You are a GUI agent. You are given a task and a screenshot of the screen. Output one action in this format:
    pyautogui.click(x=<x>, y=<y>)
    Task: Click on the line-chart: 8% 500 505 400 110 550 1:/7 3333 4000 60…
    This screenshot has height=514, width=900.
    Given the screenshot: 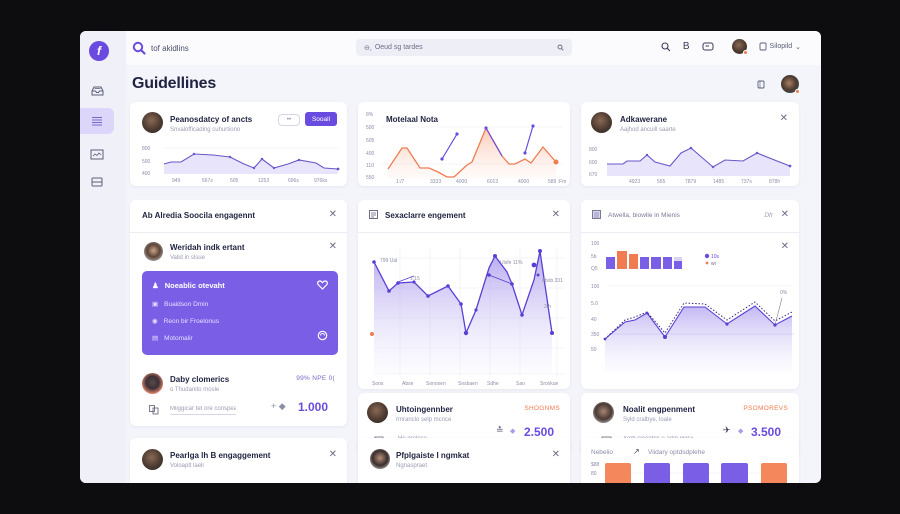 What is the action you would take?
    pyautogui.click(x=466, y=148)
    